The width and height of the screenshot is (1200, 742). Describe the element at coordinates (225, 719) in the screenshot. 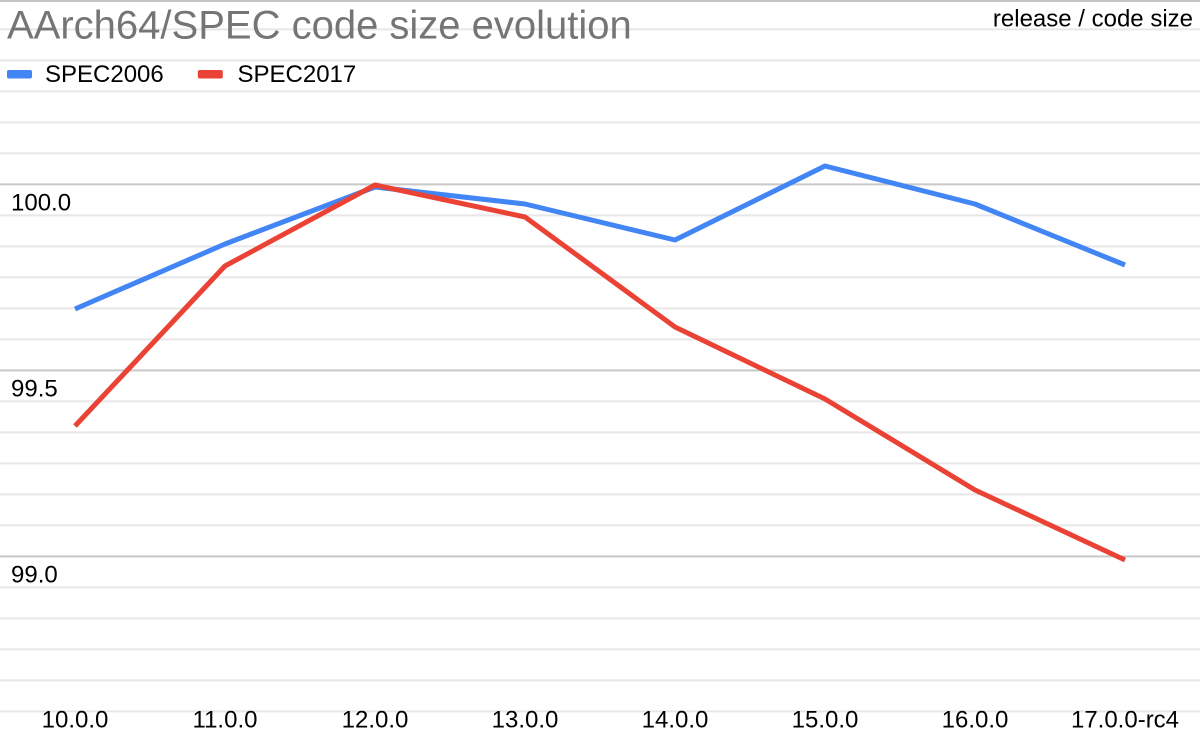

I see `svg-text: 11.0.0` at that location.